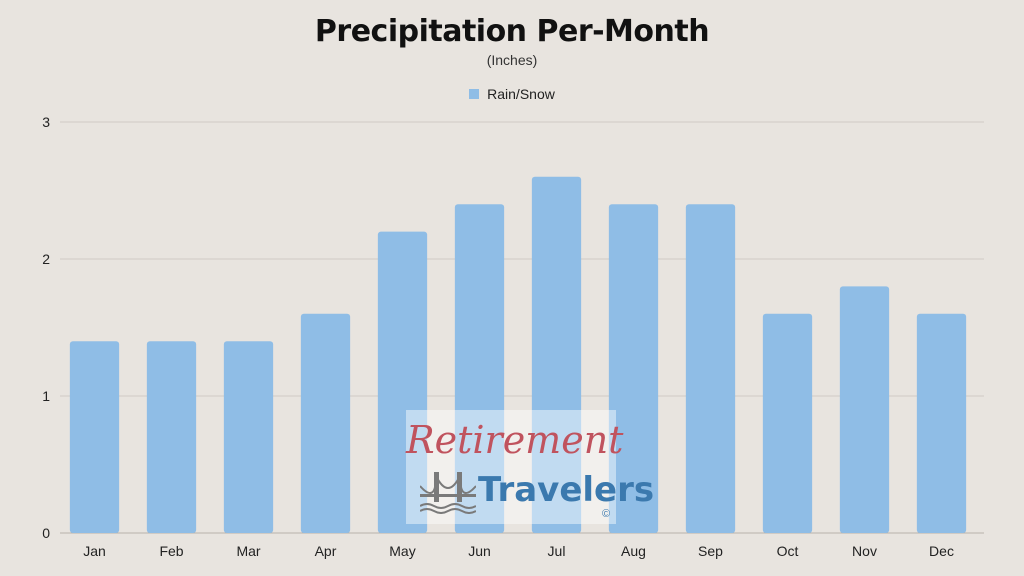 Image resolution: width=1024 pixels, height=576 pixels. Describe the element at coordinates (530, 467) in the screenshot. I see `watermark-logo: Retirement Travelers ©` at that location.